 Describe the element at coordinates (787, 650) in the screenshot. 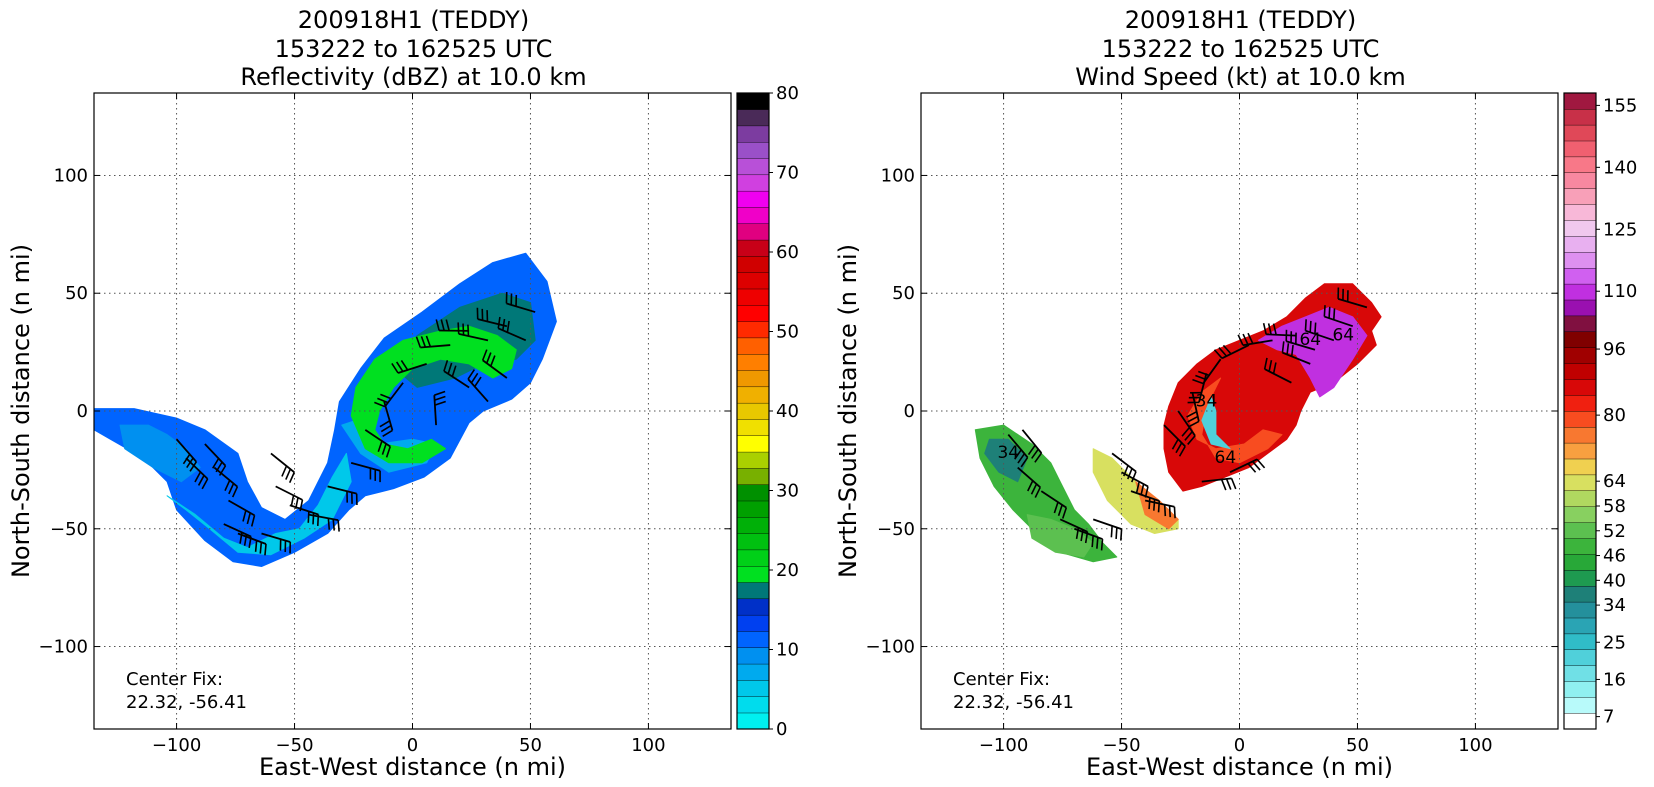

I see `colorbar-tick-label: 10` at that location.